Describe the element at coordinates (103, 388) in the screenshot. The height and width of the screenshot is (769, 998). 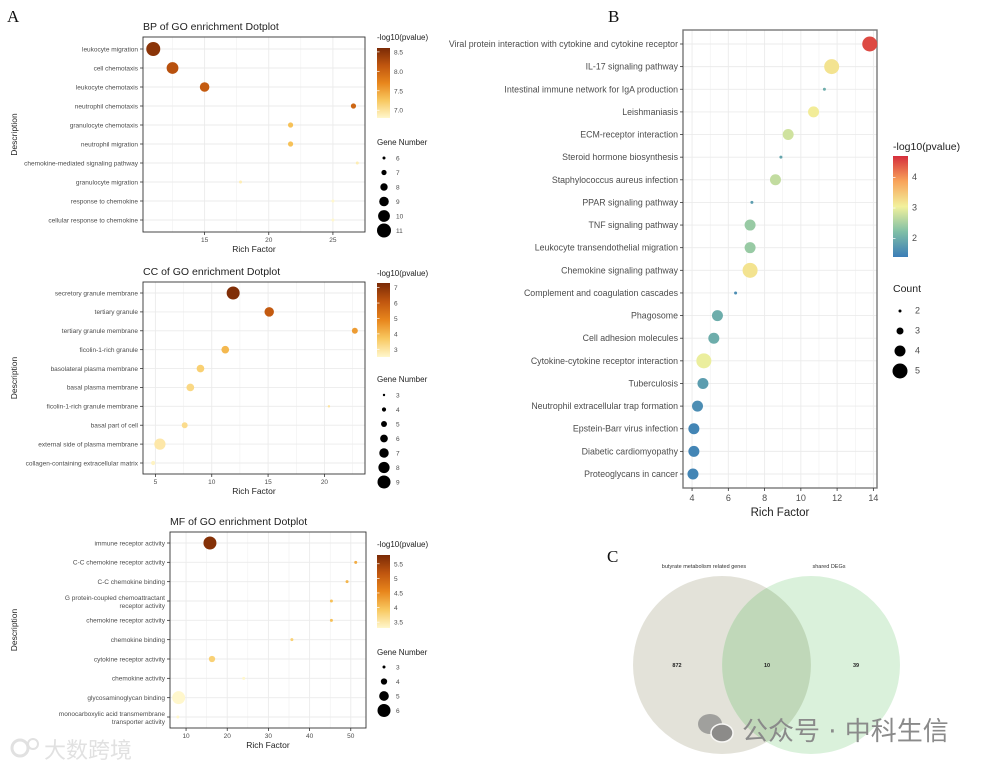
I see `y-tick-label: basal plasma membrane` at that location.